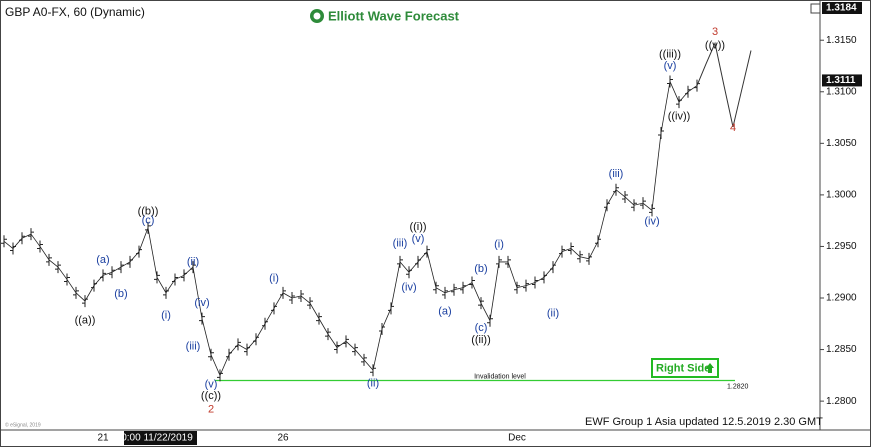  What do you see at coordinates (517, 438) in the screenshot?
I see `x-tick-label: Dec` at bounding box center [517, 438].